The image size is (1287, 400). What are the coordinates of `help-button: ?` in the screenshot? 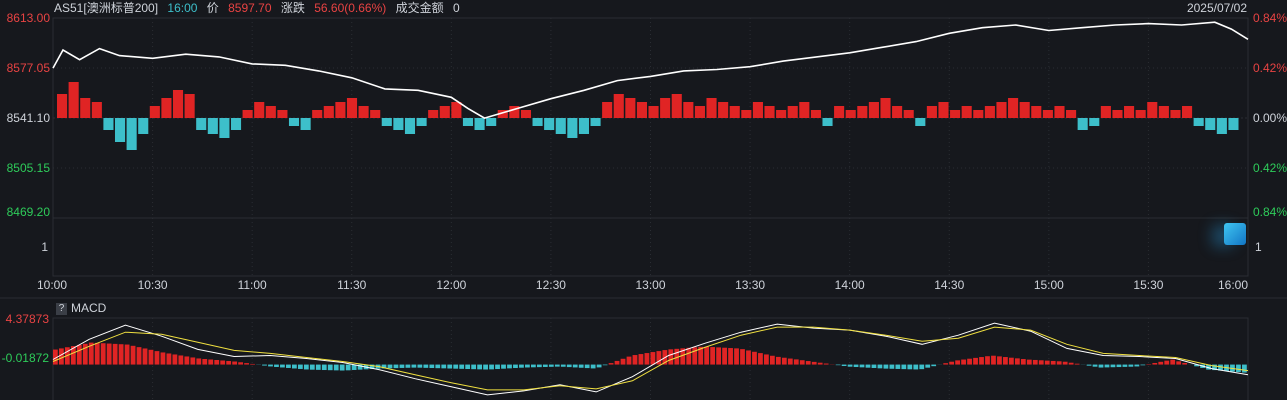 It's located at (61, 308).